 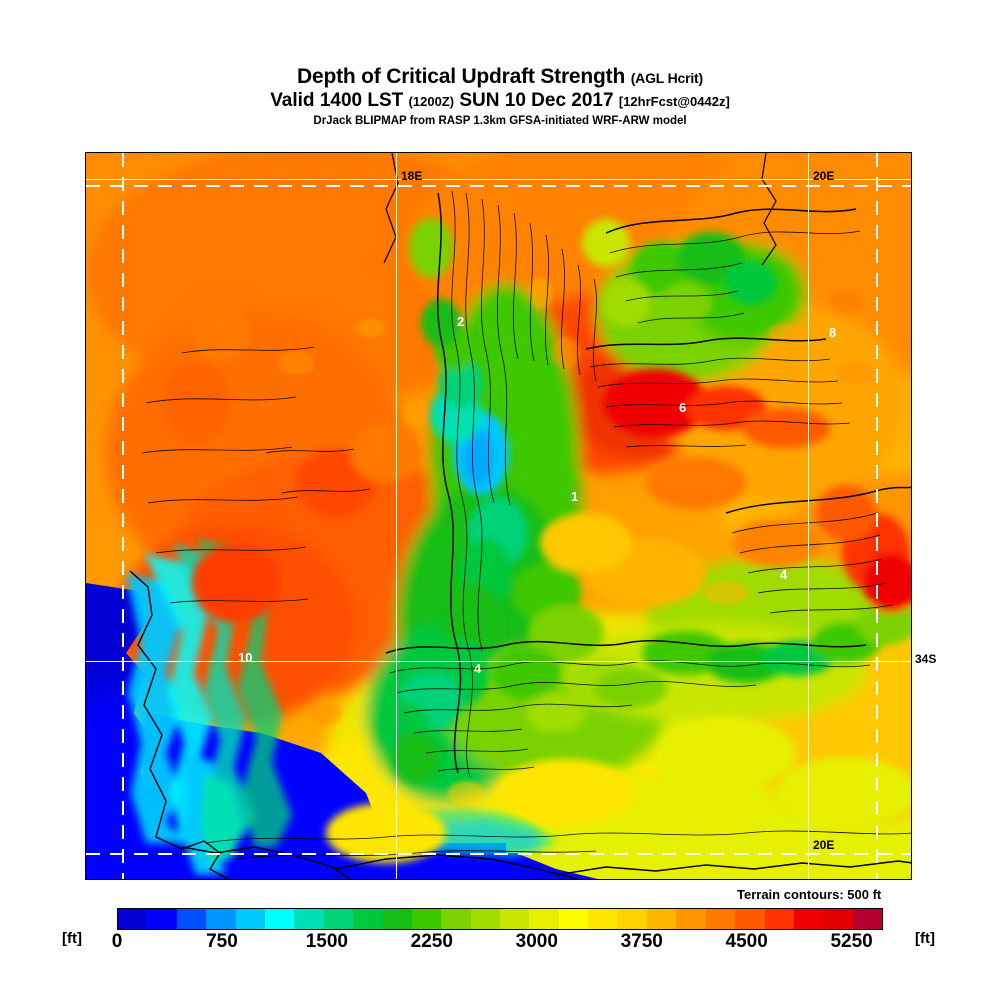 I want to click on region-number-6: 6, so click(x=683, y=407).